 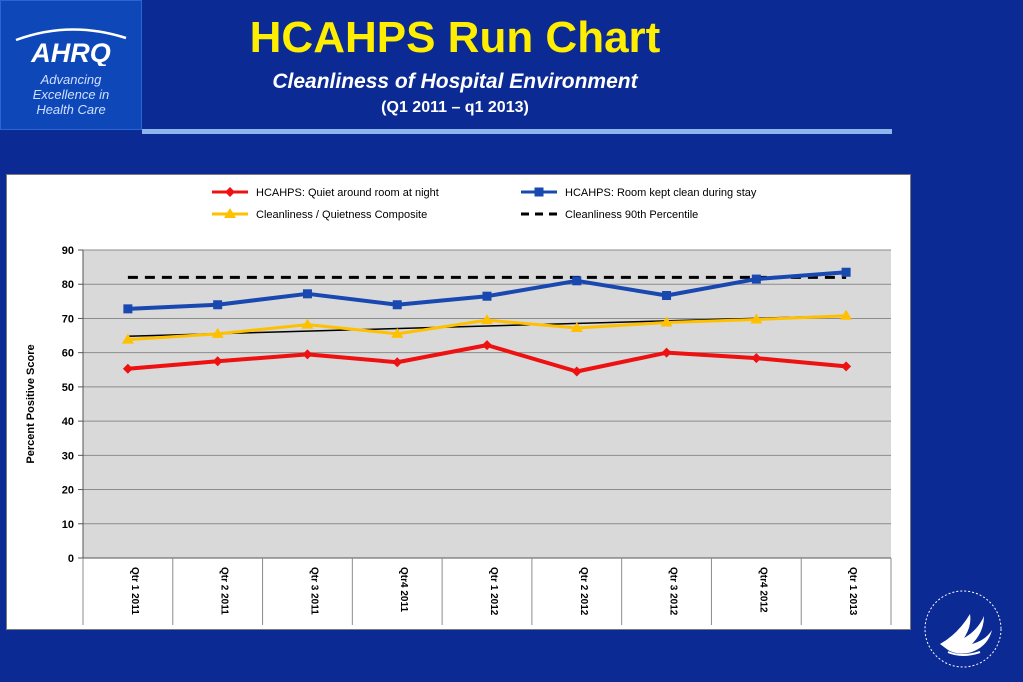 I want to click on legend-label: HCAHPS: Quiet around room at night, so click(x=347, y=193).